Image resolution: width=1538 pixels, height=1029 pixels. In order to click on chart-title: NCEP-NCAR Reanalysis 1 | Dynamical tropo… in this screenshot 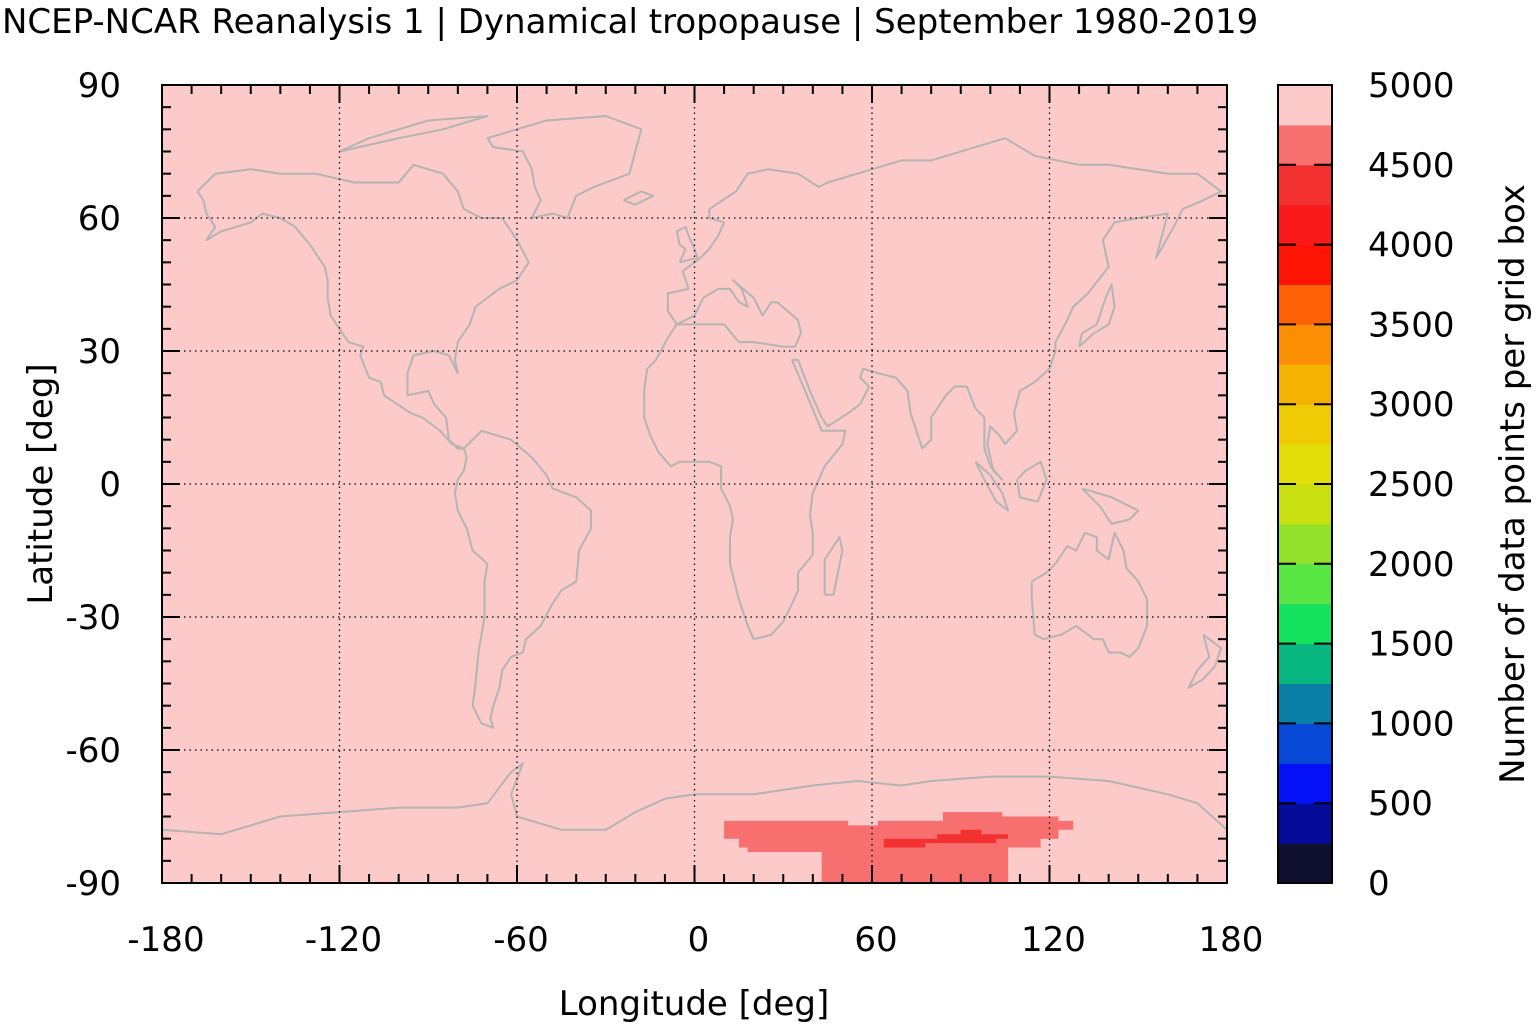, I will do `click(630, 22)`.